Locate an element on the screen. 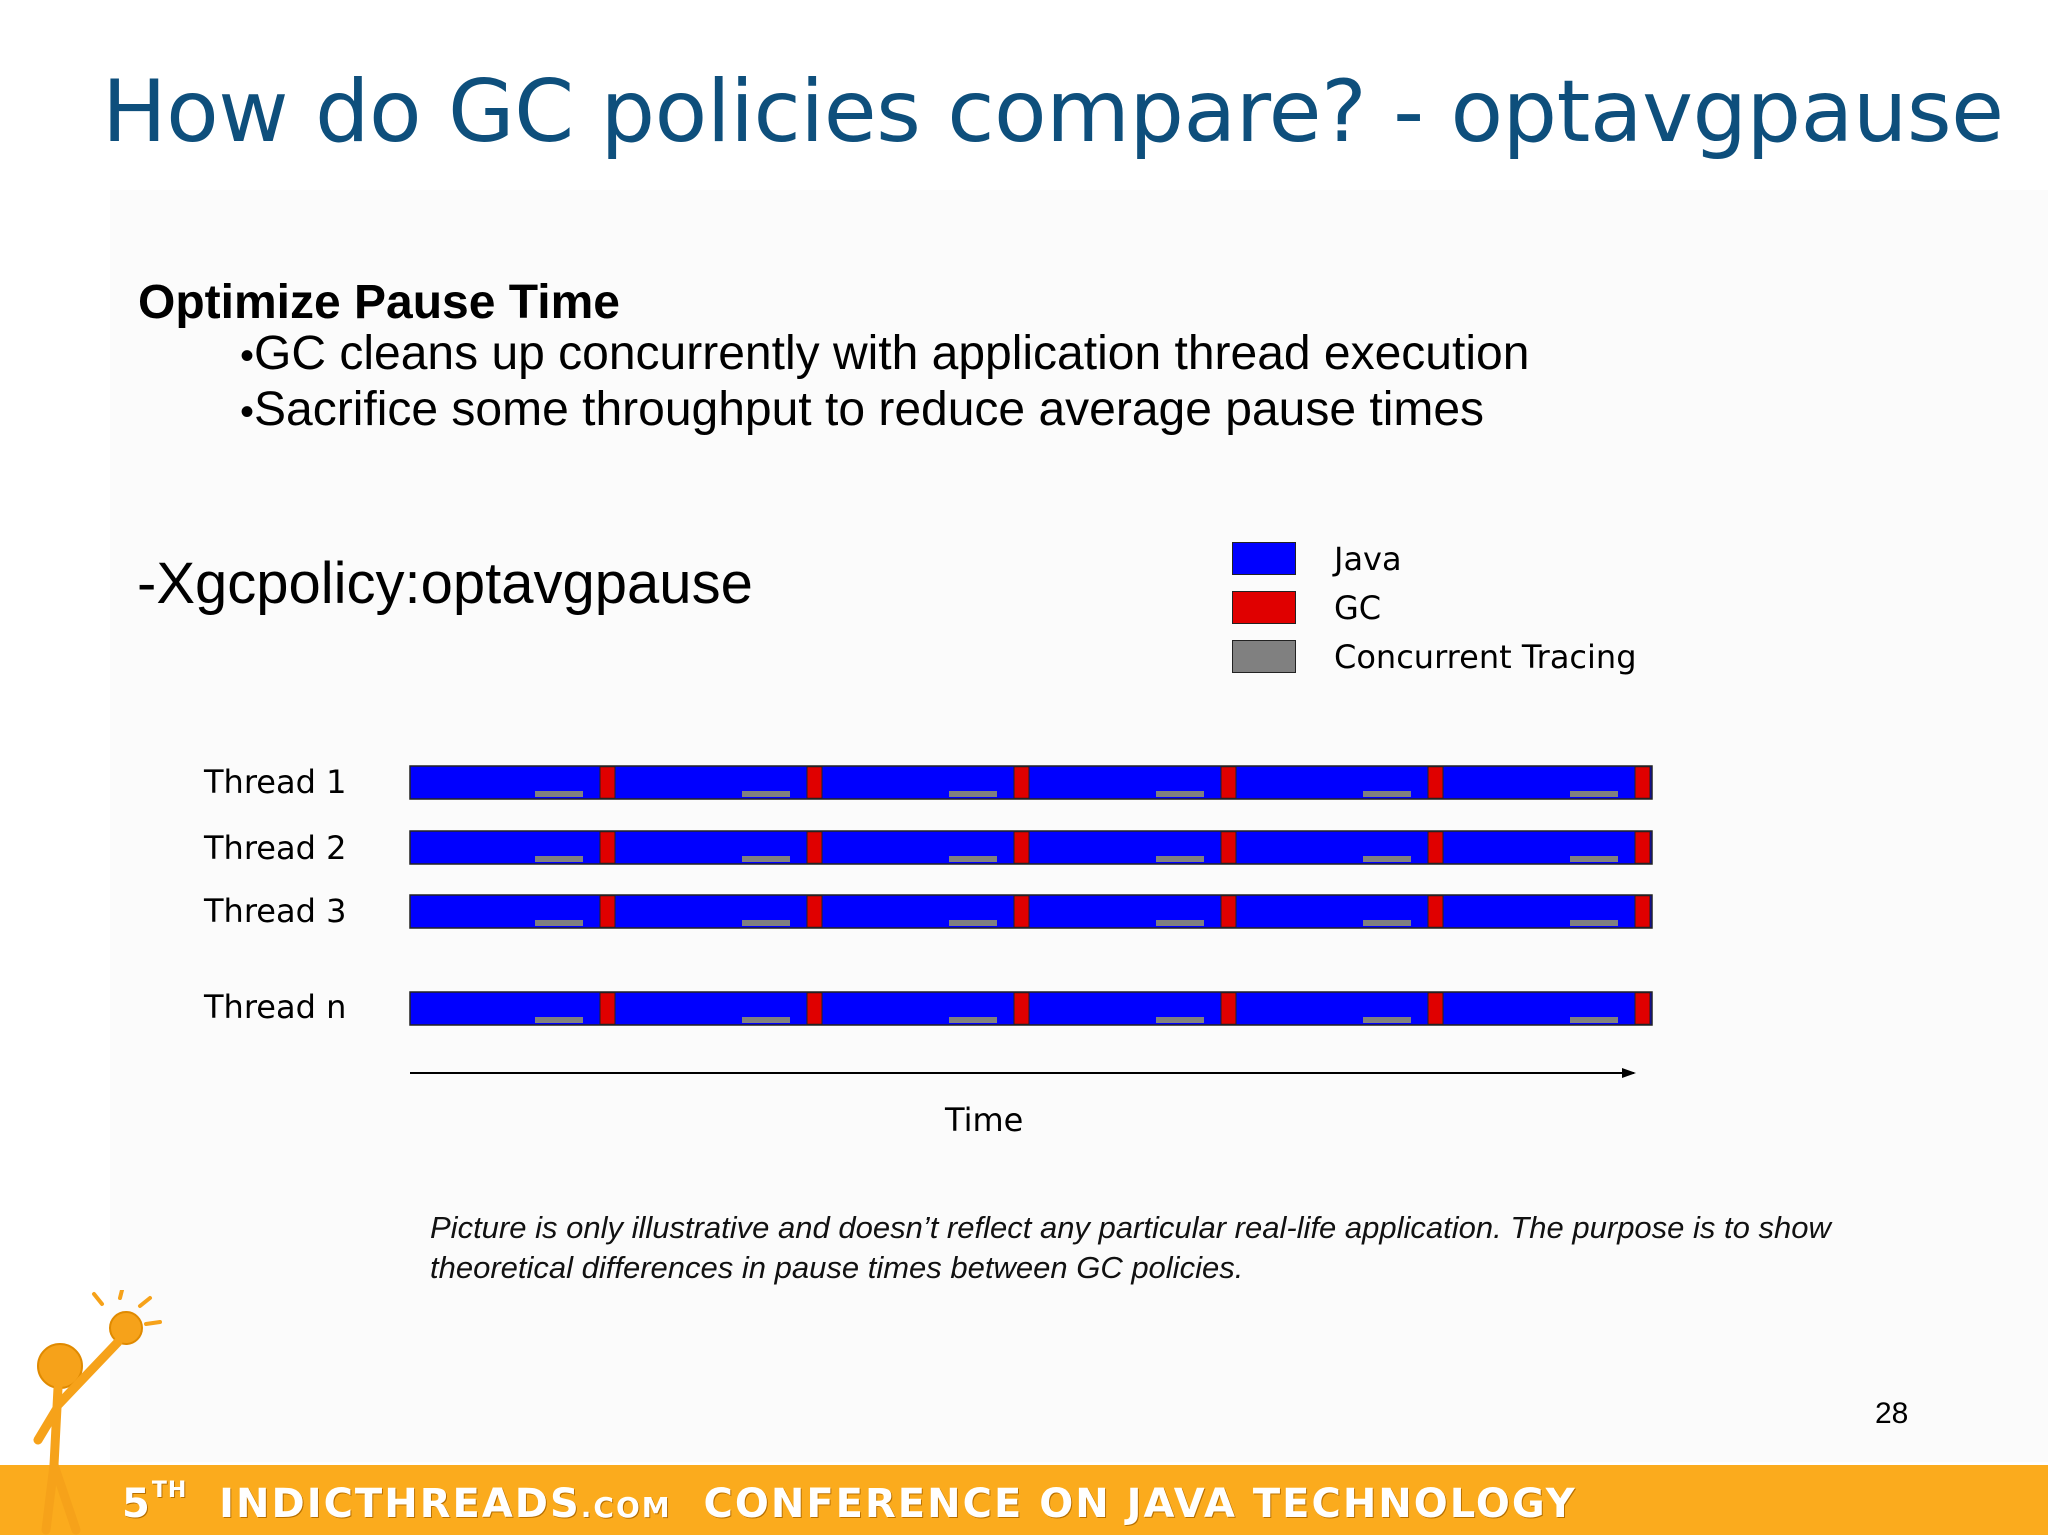  legend-swatch-java is located at coordinates (1264, 558).